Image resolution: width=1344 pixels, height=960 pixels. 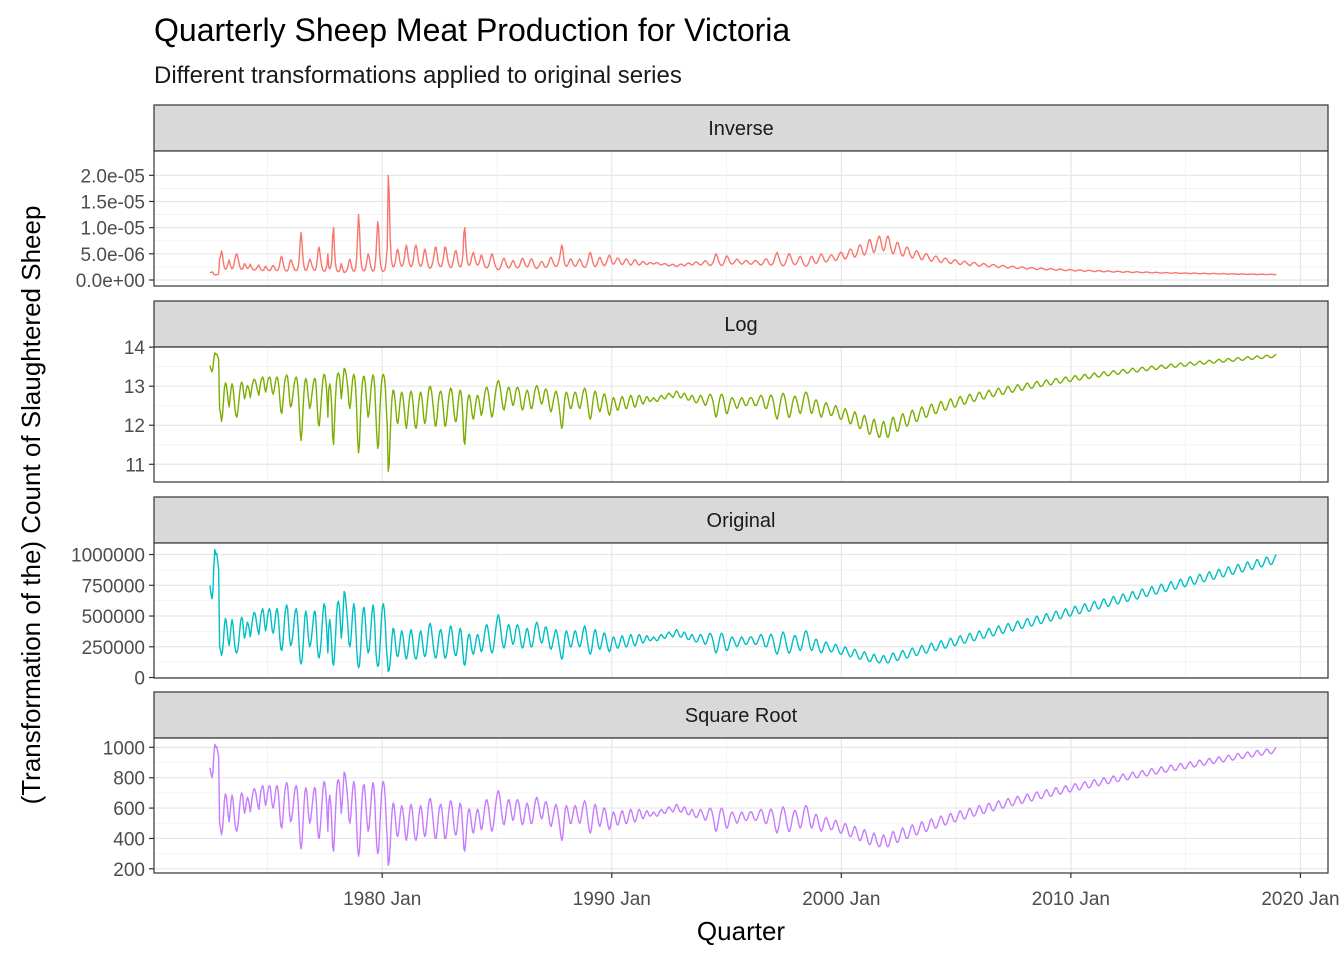 I want to click on y-tick-label: 750000, so click(x=113, y=586).